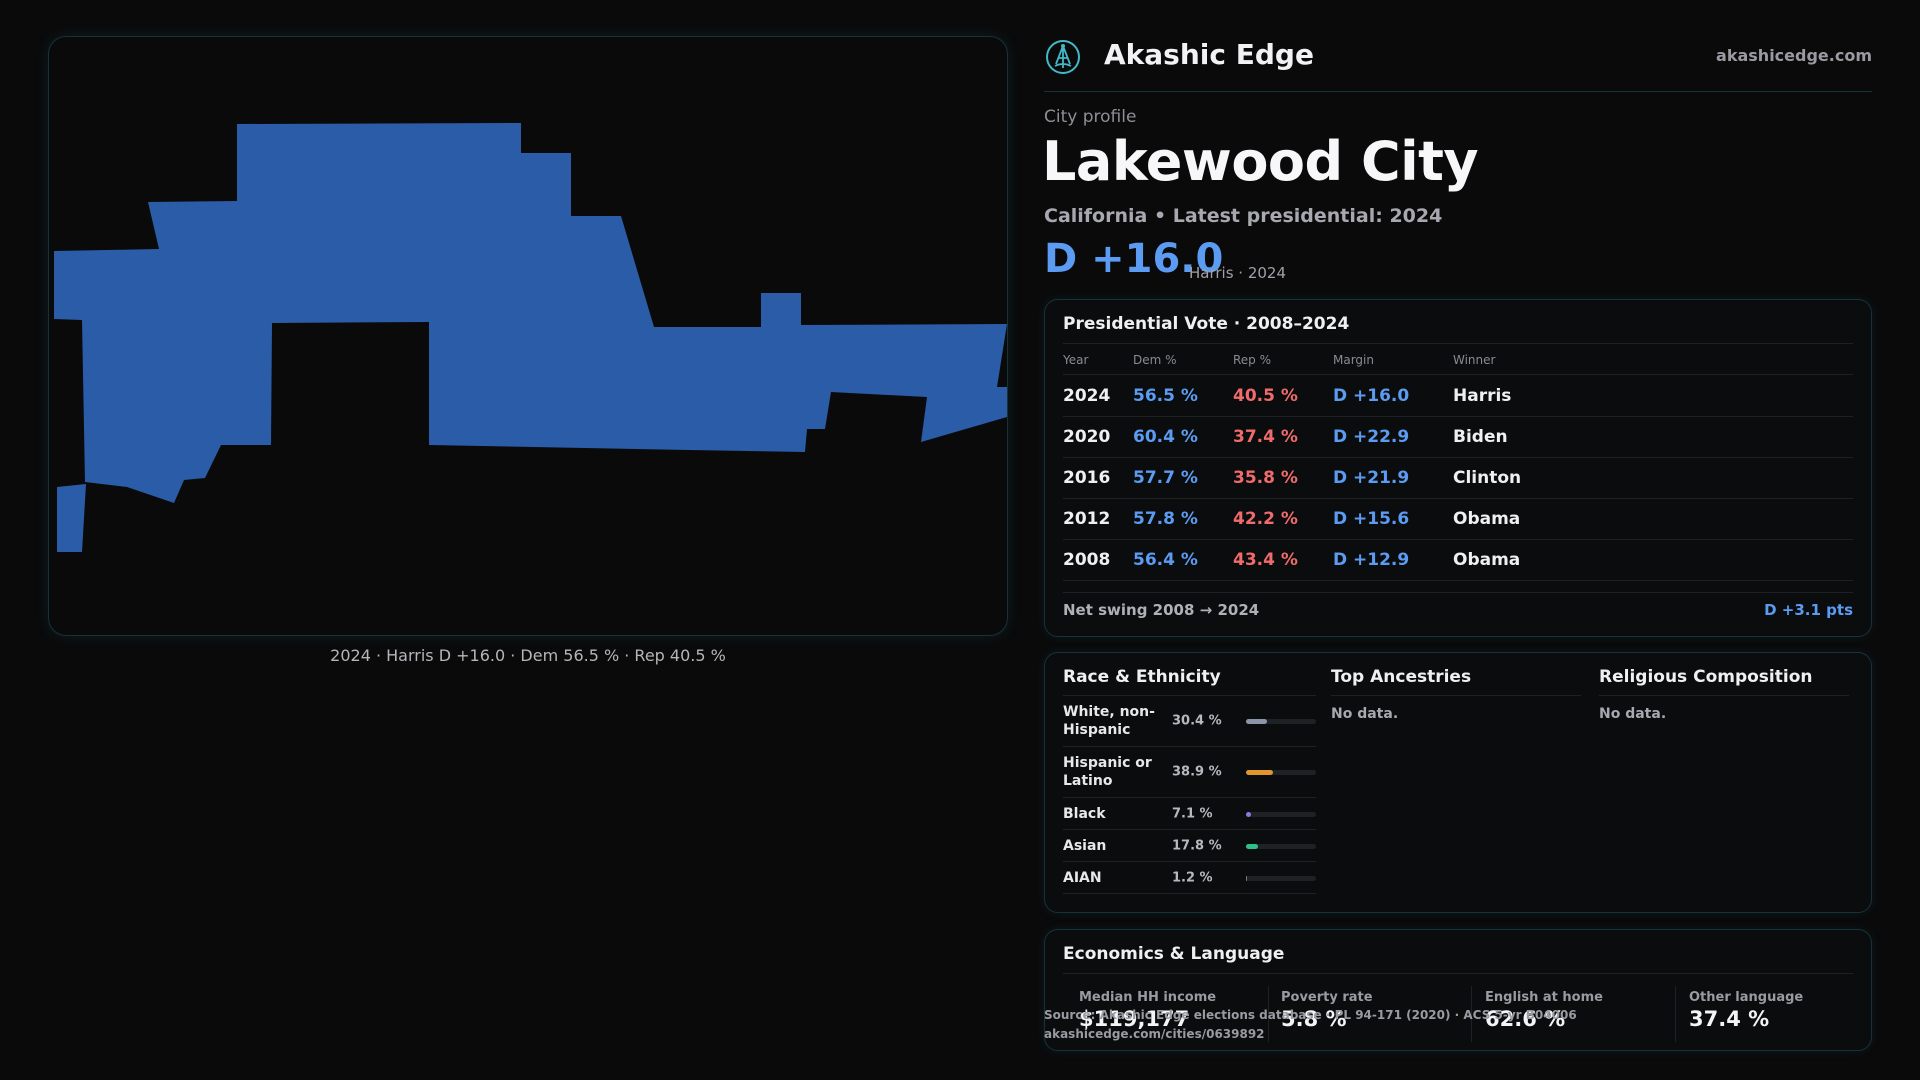 The height and width of the screenshot is (1080, 1920). I want to click on brand-name: Akashic Edge, so click(1209, 54).